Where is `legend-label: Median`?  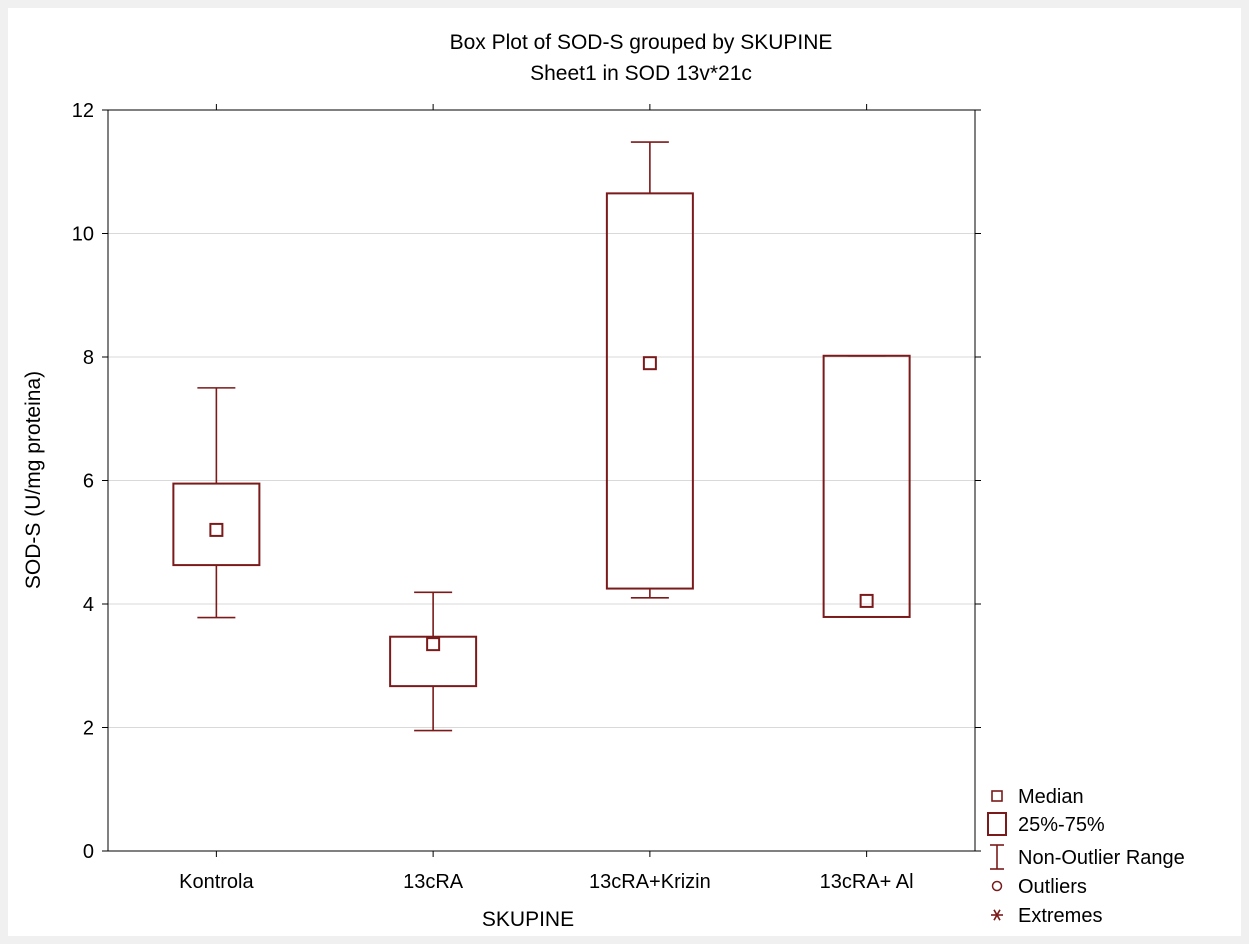 legend-label: Median is located at coordinates (1051, 797).